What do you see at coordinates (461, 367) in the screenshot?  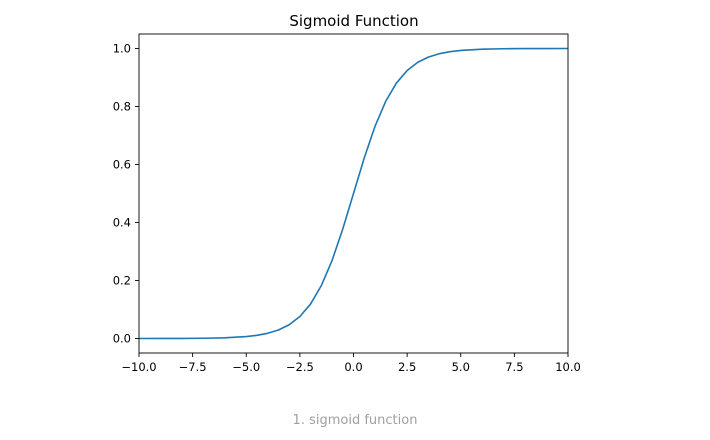 I see `x-tick-label: 5.0` at bounding box center [461, 367].